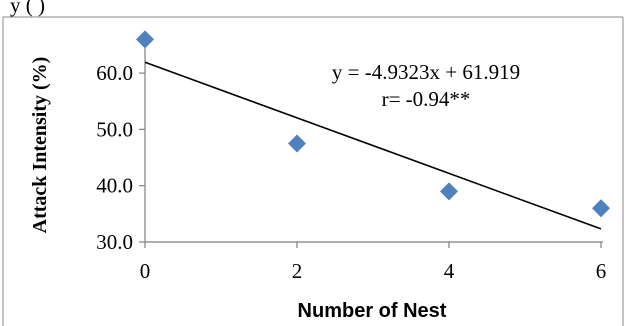 Image resolution: width=627 pixels, height=326 pixels. Describe the element at coordinates (114, 242) in the screenshot. I see `y-tick-label: 30.0` at that location.